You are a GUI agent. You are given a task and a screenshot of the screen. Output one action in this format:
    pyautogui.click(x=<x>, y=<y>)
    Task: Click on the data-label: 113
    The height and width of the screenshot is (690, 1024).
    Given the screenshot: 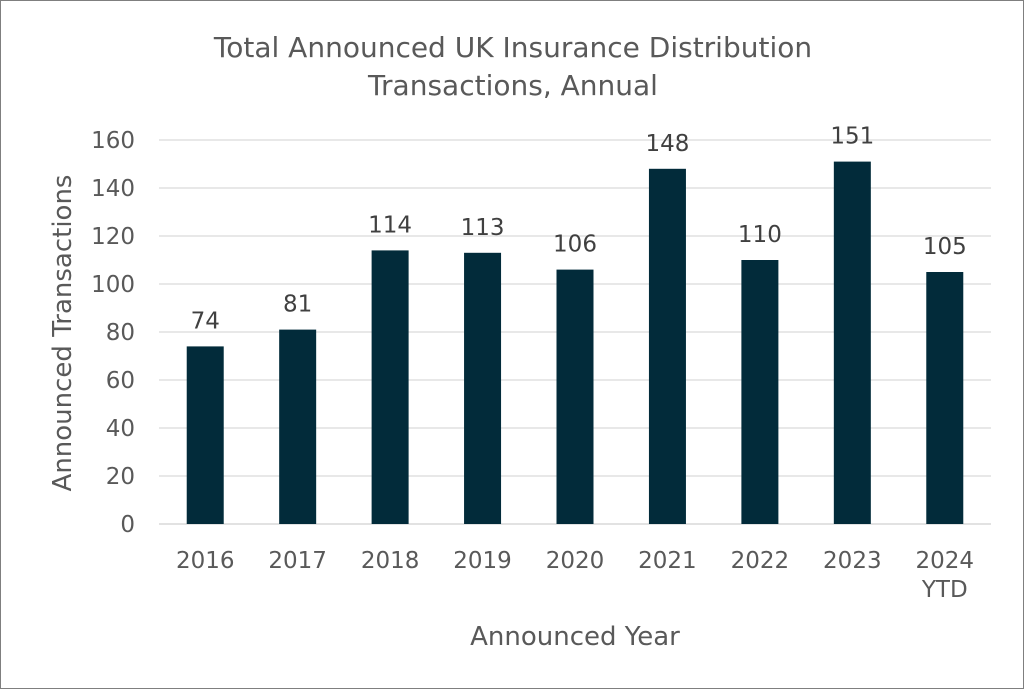 What is the action you would take?
    pyautogui.click(x=483, y=228)
    